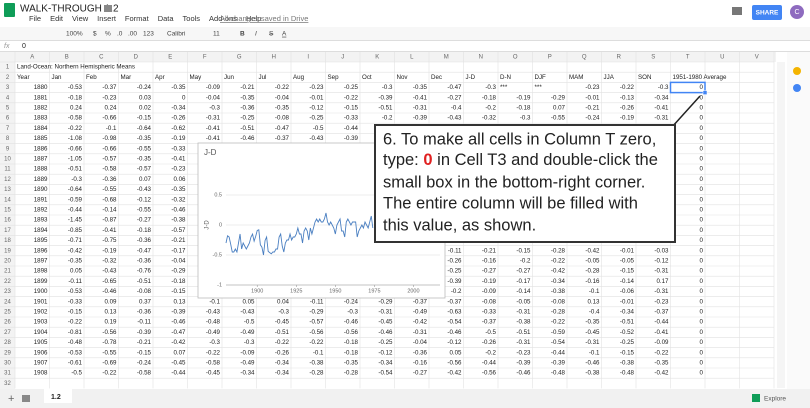 The image size is (810, 408). Describe the element at coordinates (75, 332) in the screenshot. I see `cell: -0.81` at that location.